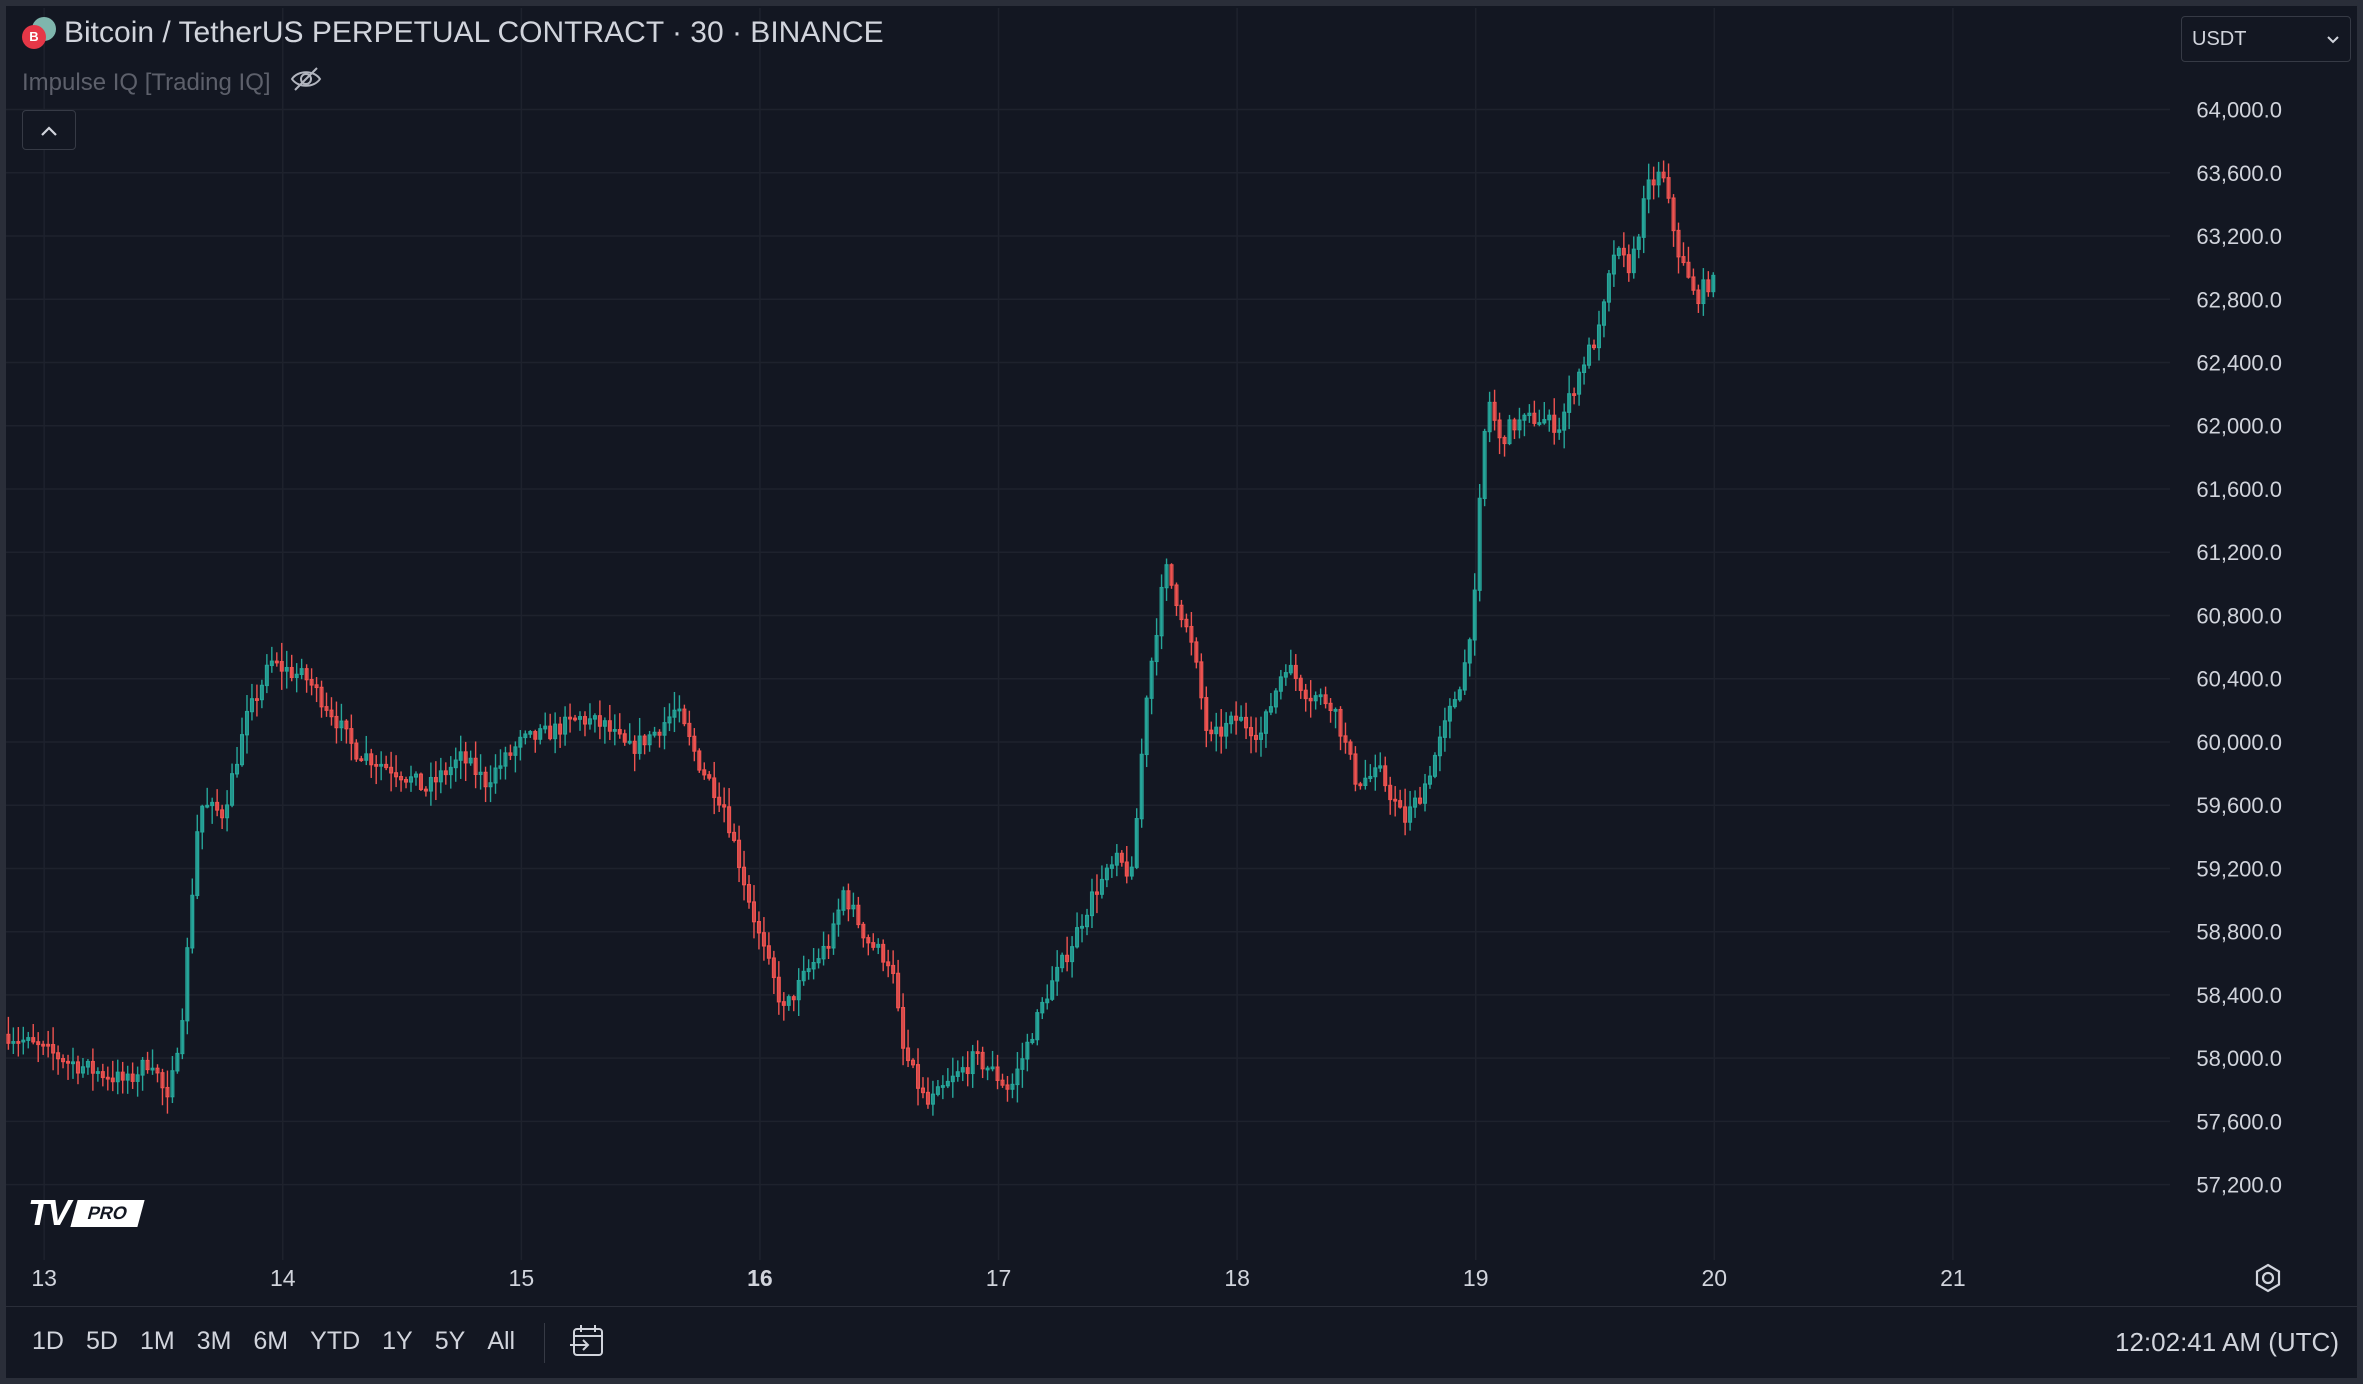 The width and height of the screenshot is (2363, 1384). What do you see at coordinates (271, 1341) in the screenshot?
I see `range-6m: 6M` at bounding box center [271, 1341].